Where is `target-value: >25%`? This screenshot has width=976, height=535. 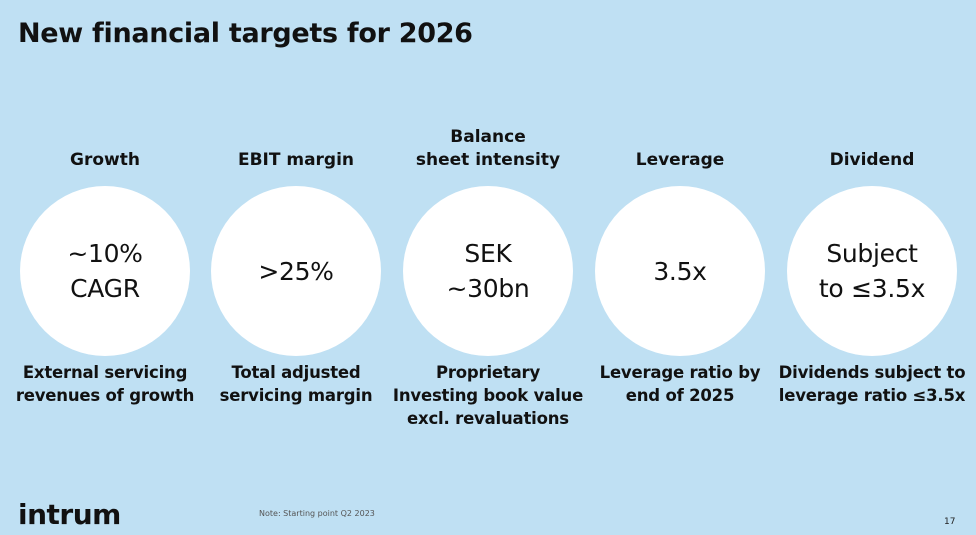
target-value: >25% is located at coordinates (296, 271).